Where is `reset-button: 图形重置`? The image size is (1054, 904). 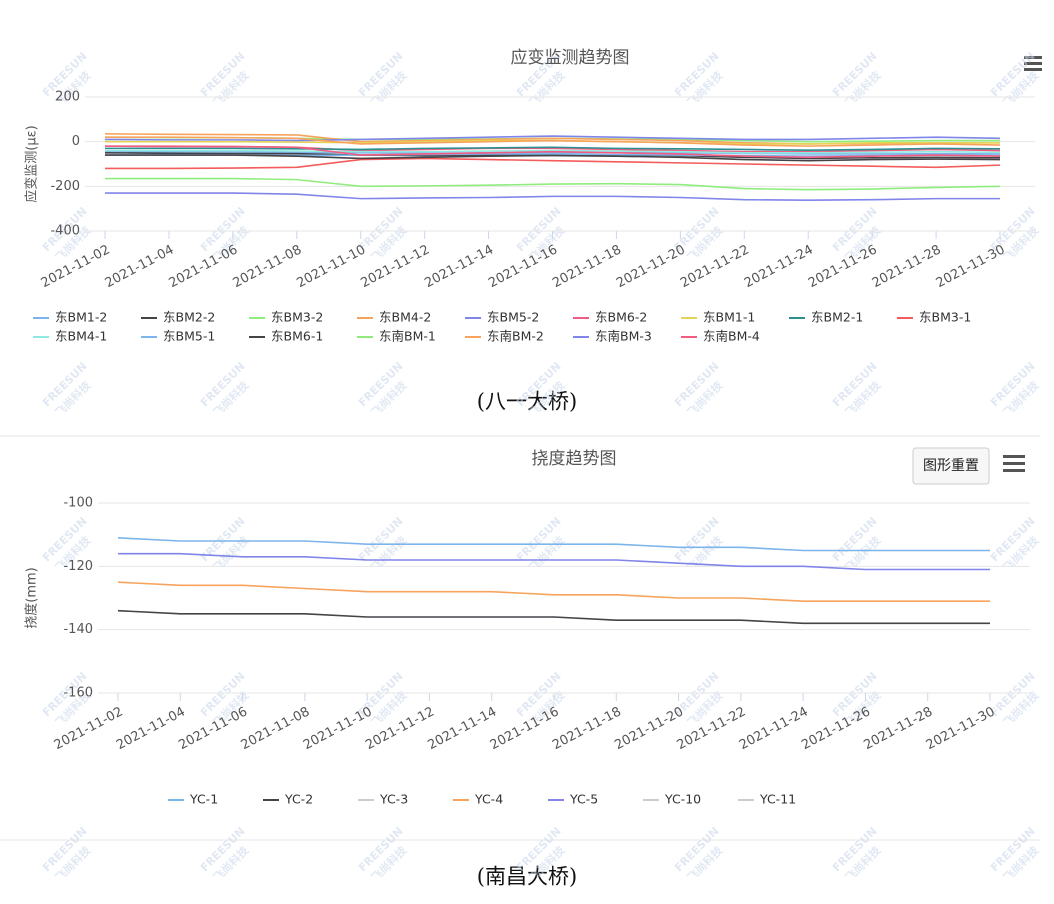
reset-button: 图形重置 is located at coordinates (951, 466).